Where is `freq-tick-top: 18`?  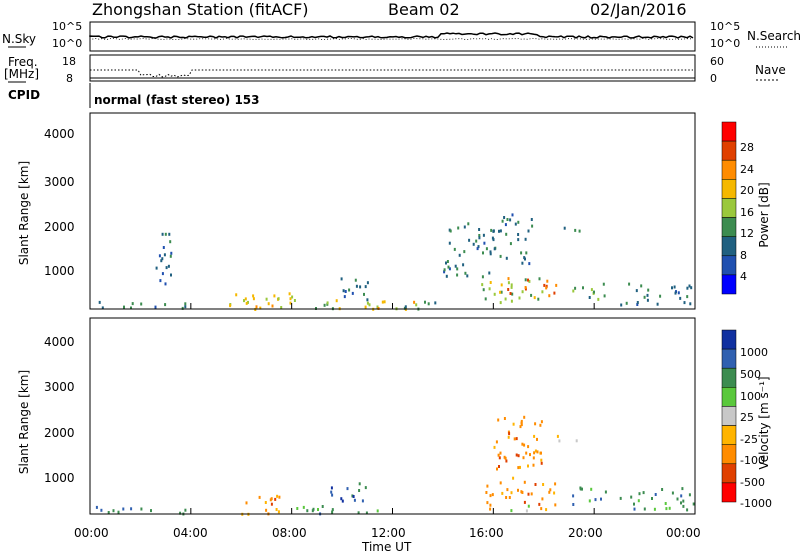
freq-tick-top: 18 is located at coordinates (69, 61).